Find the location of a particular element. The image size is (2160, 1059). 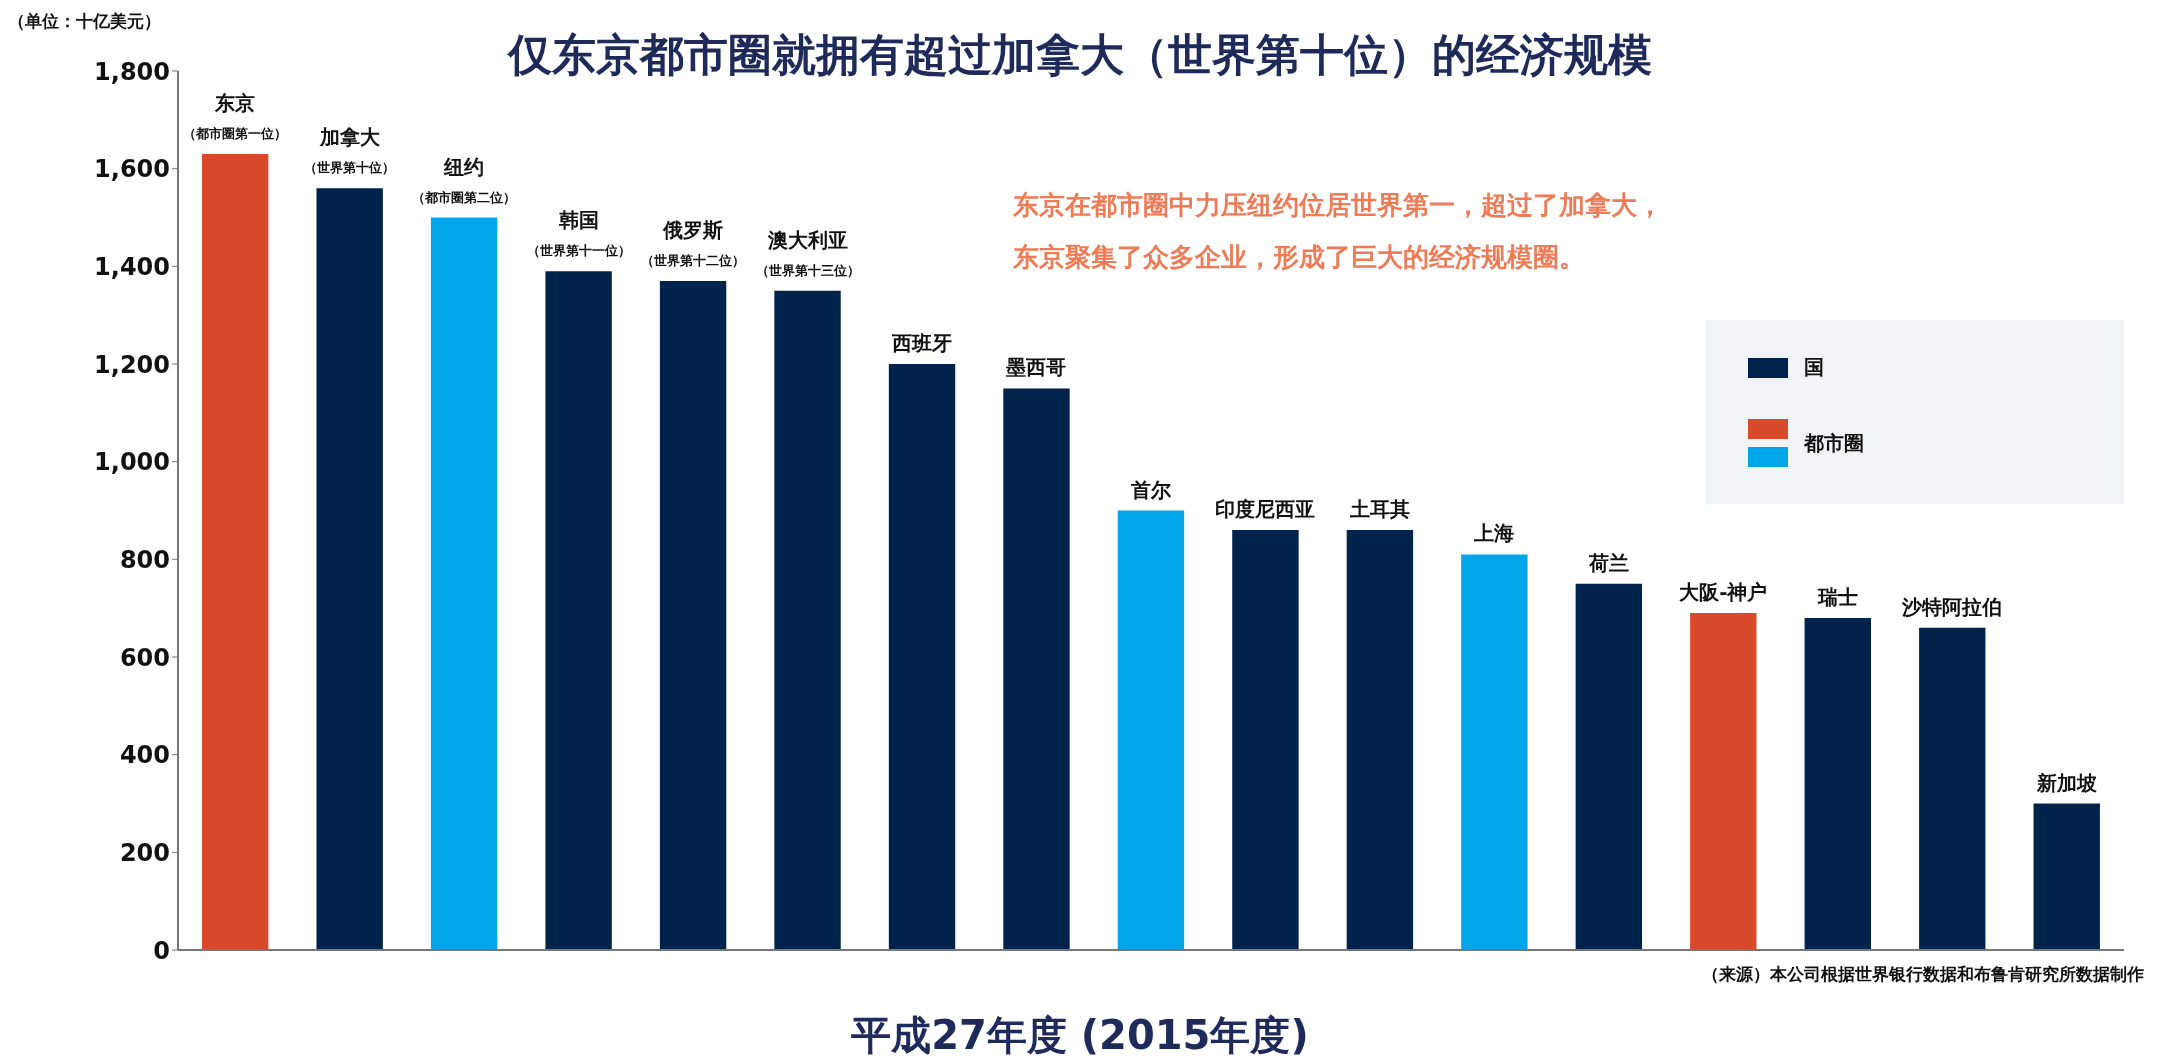

annotation: 东京聚集了众多企业，形成了巨大的经济规模圈。 is located at coordinates (1299, 257).